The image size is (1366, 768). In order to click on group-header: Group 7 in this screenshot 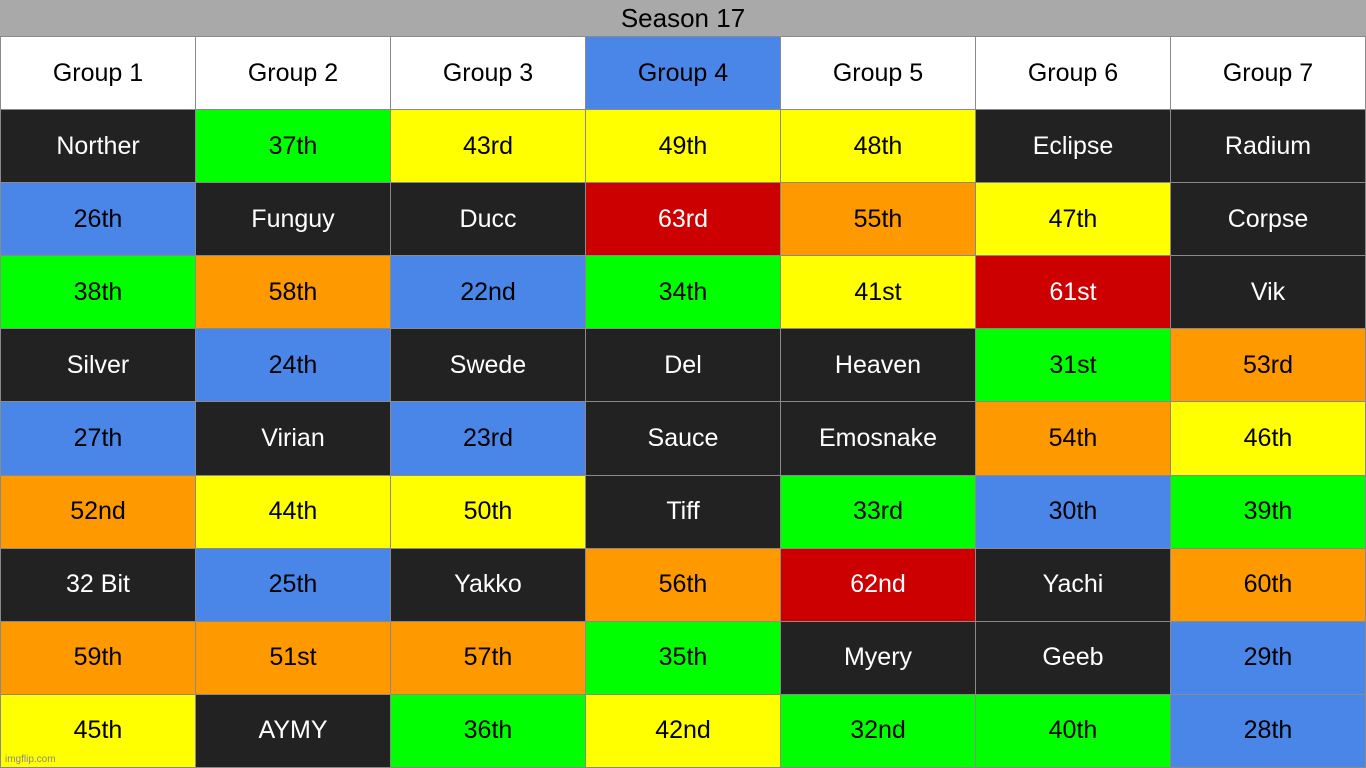, I will do `click(1268, 73)`.